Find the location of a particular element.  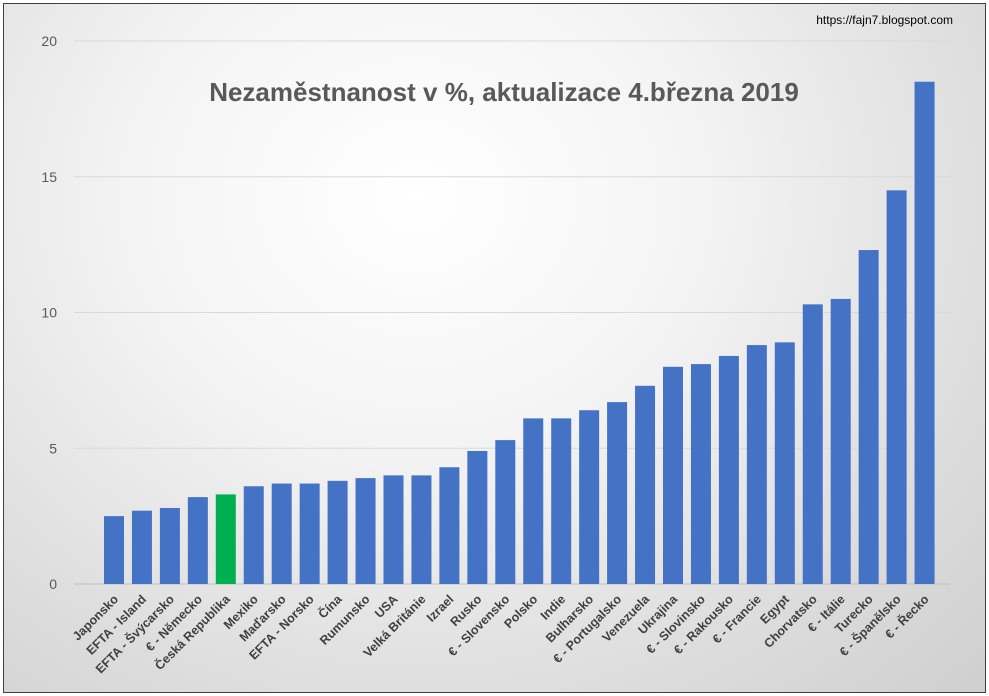

y-tick-label: 0 is located at coordinates (53, 584).